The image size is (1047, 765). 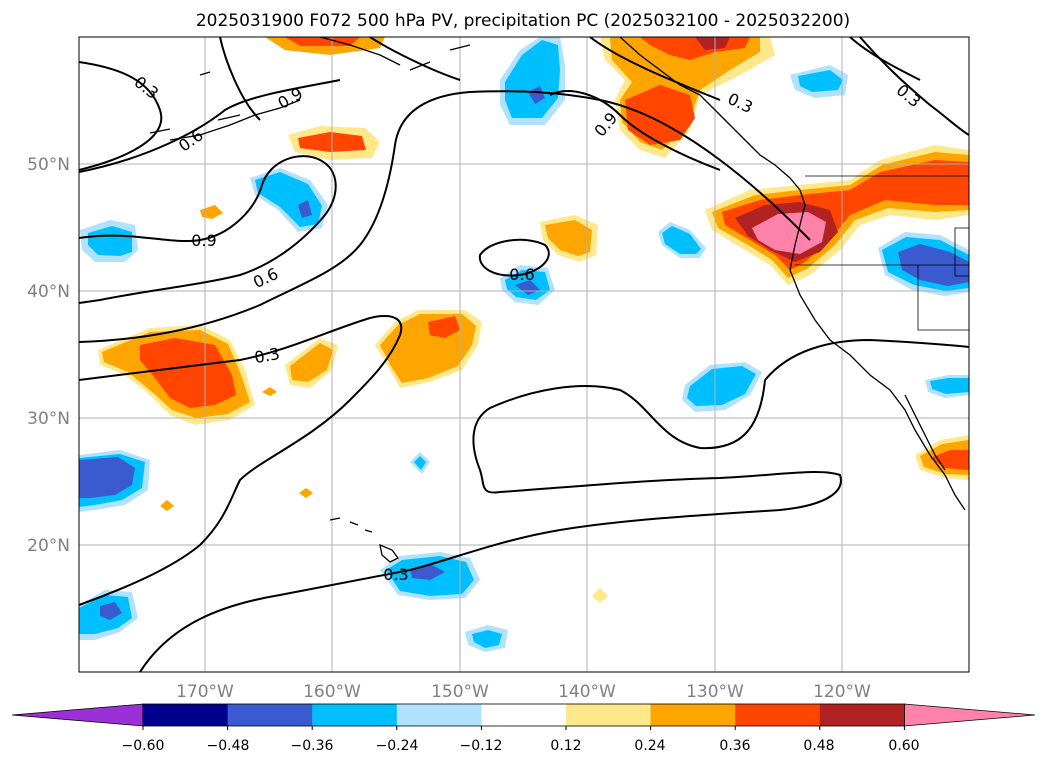 What do you see at coordinates (649, 746) in the screenshot?
I see `colorbar-tick-label: 0.24` at bounding box center [649, 746].